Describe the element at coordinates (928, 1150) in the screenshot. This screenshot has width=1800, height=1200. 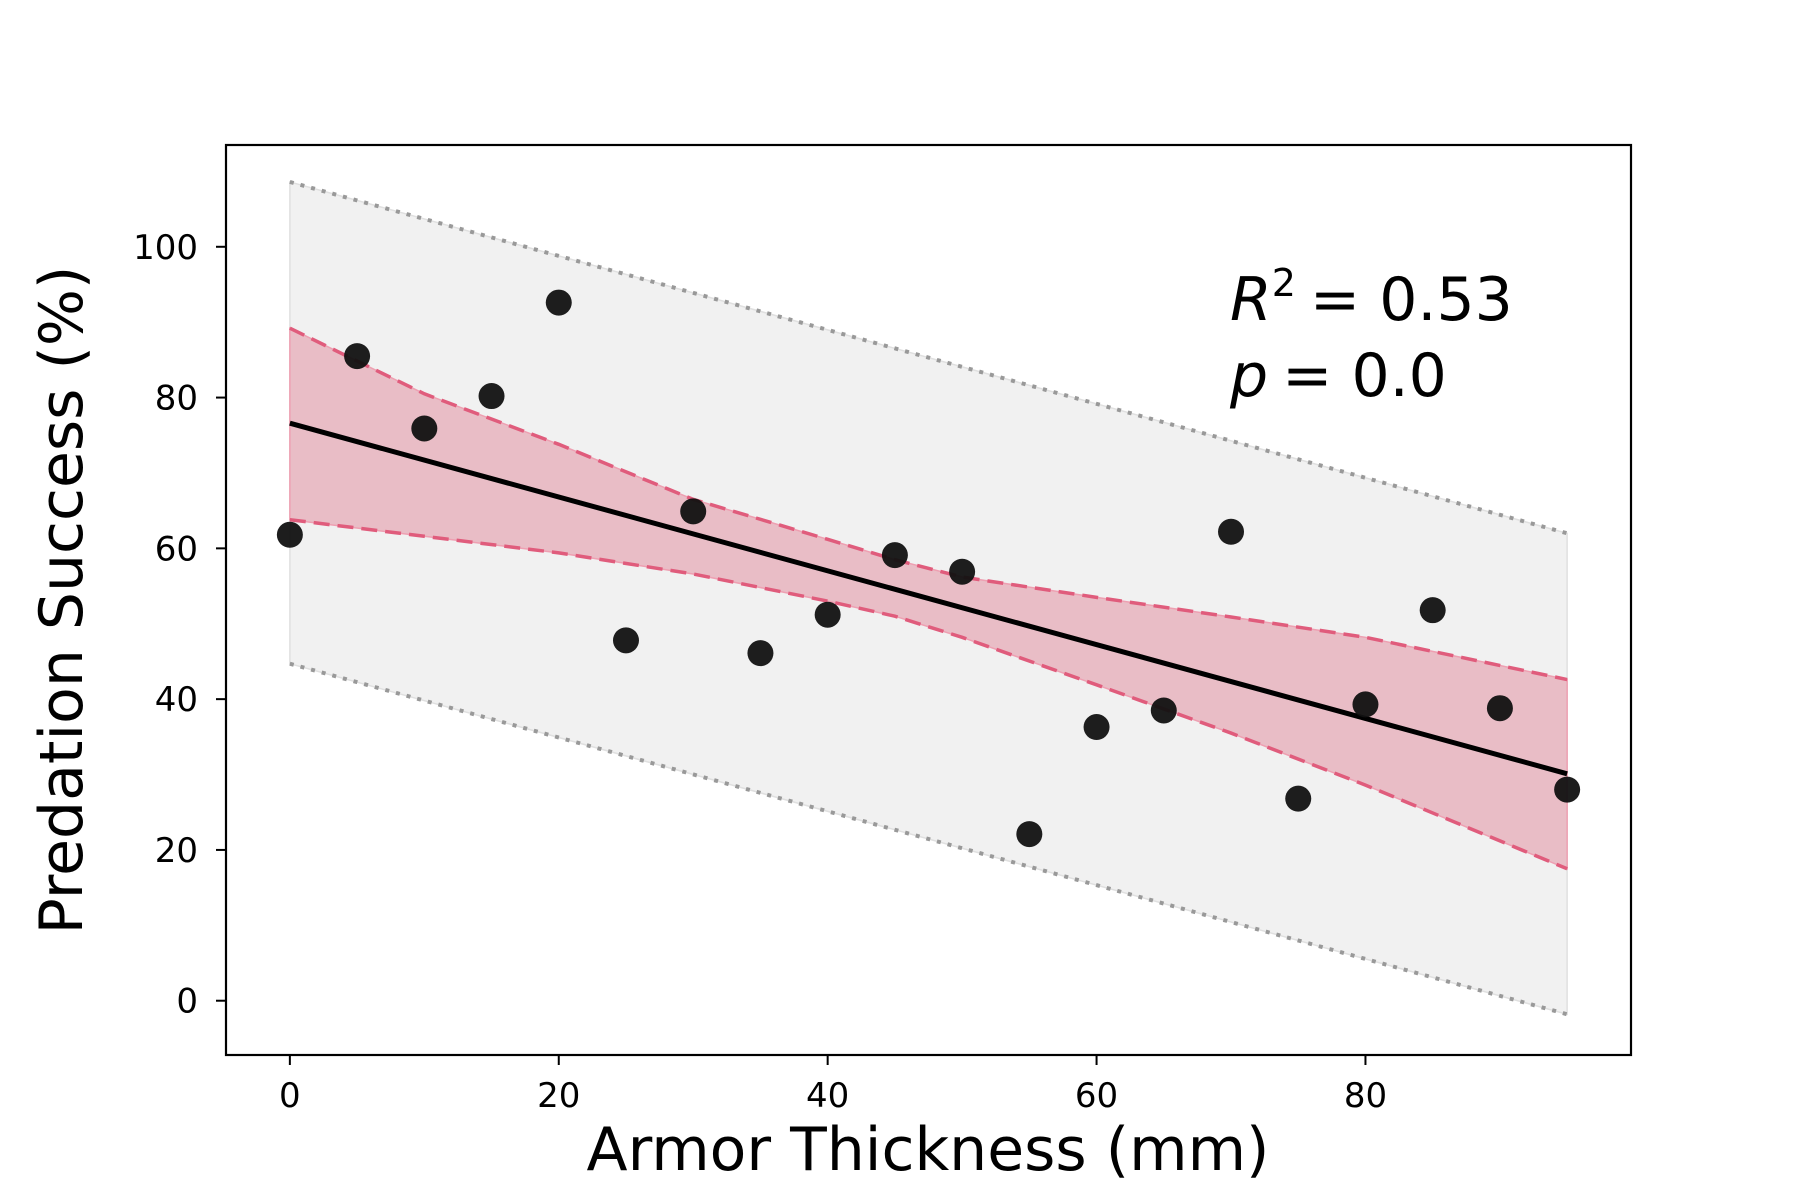
I see `x-axis-title: Armor Thickness (mm)` at that location.